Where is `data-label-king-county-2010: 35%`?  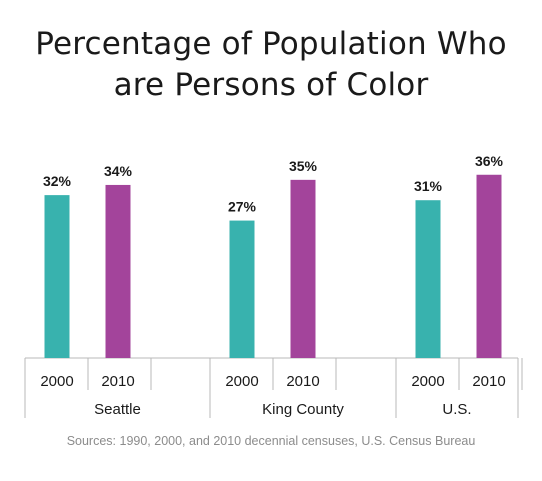 data-label-king-county-2010: 35% is located at coordinates (303, 166).